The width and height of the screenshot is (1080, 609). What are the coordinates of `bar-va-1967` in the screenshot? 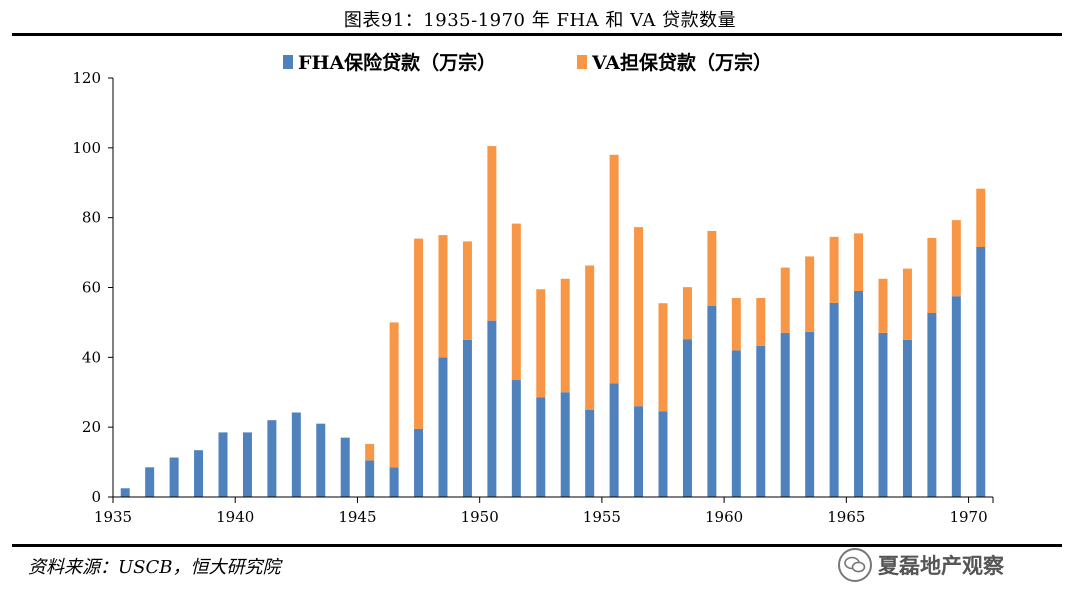 It's located at (907, 304).